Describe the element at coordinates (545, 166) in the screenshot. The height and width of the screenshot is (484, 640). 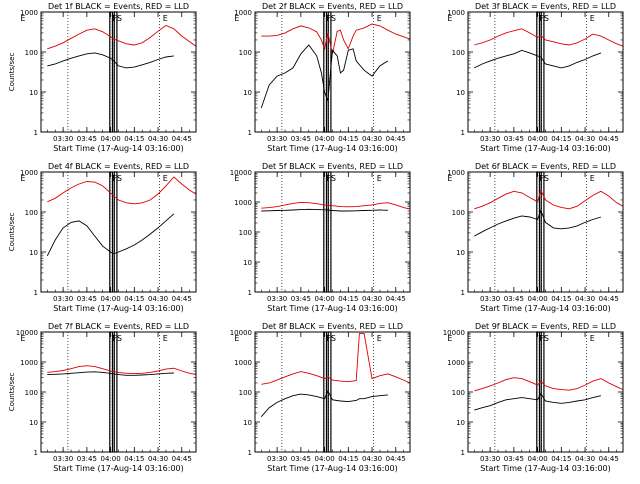
I see `panel-title: Det 6f BLACK = Events, RED = LLD` at that location.